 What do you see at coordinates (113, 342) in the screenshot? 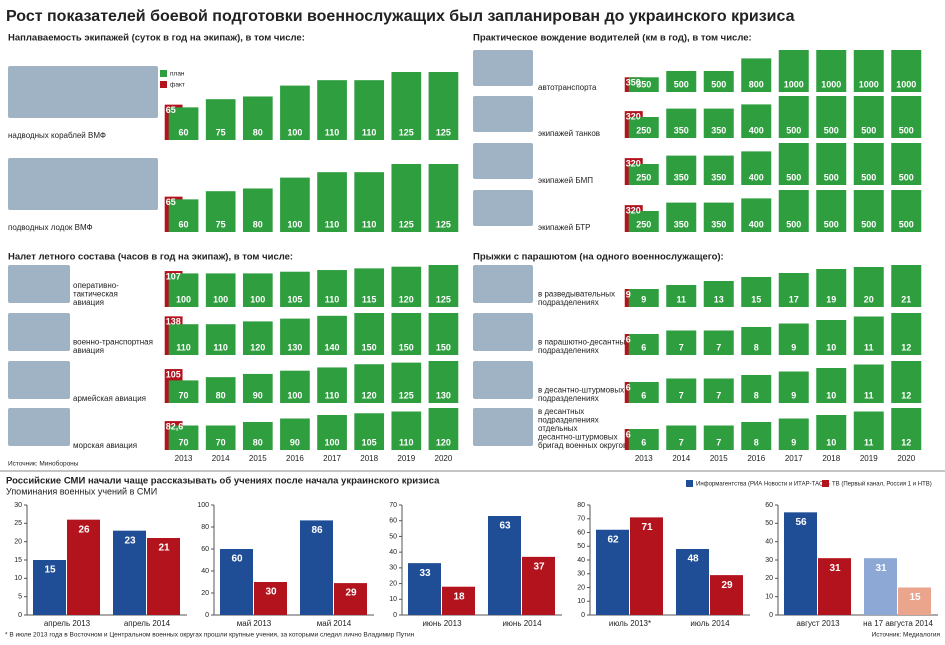
I see `row-label: военно-транспортная` at bounding box center [113, 342].